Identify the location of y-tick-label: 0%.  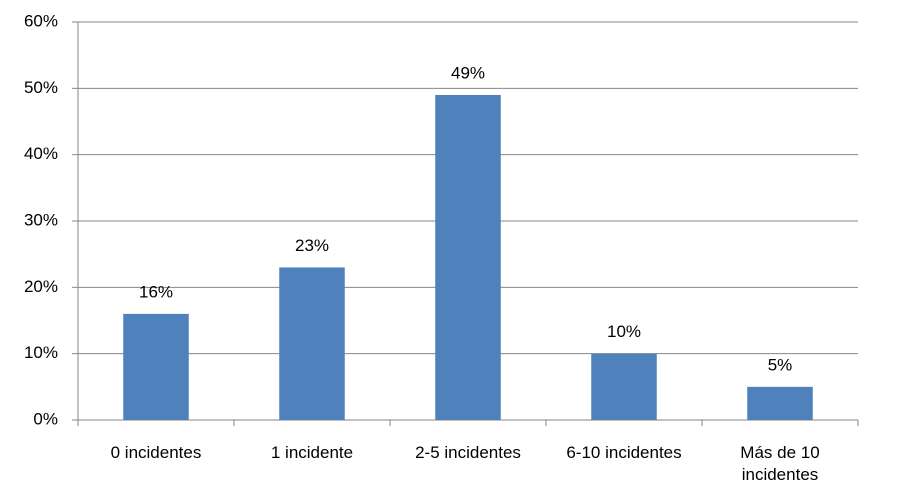
(45, 418).